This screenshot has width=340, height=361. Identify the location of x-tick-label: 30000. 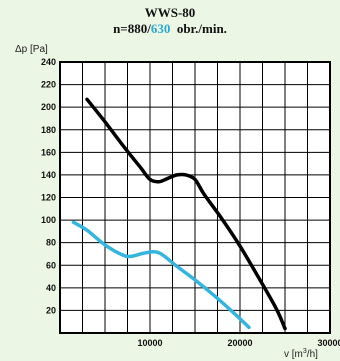
(328, 343).